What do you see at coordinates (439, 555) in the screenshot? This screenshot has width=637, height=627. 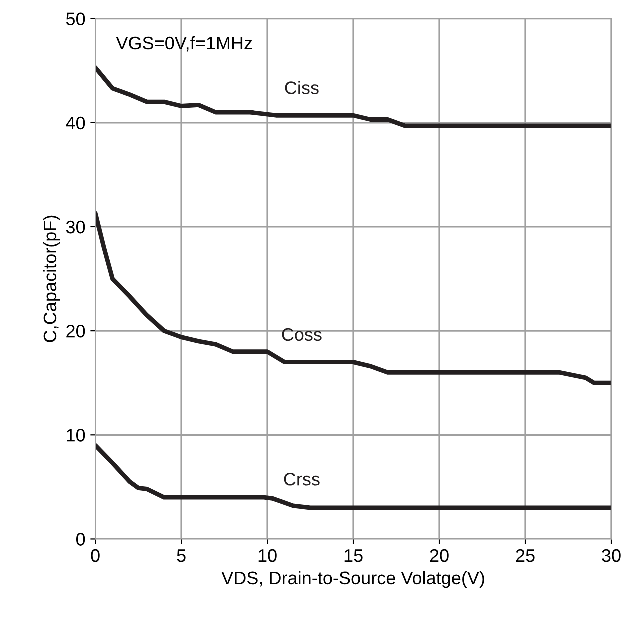 I see `x-tick-label: 20` at bounding box center [439, 555].